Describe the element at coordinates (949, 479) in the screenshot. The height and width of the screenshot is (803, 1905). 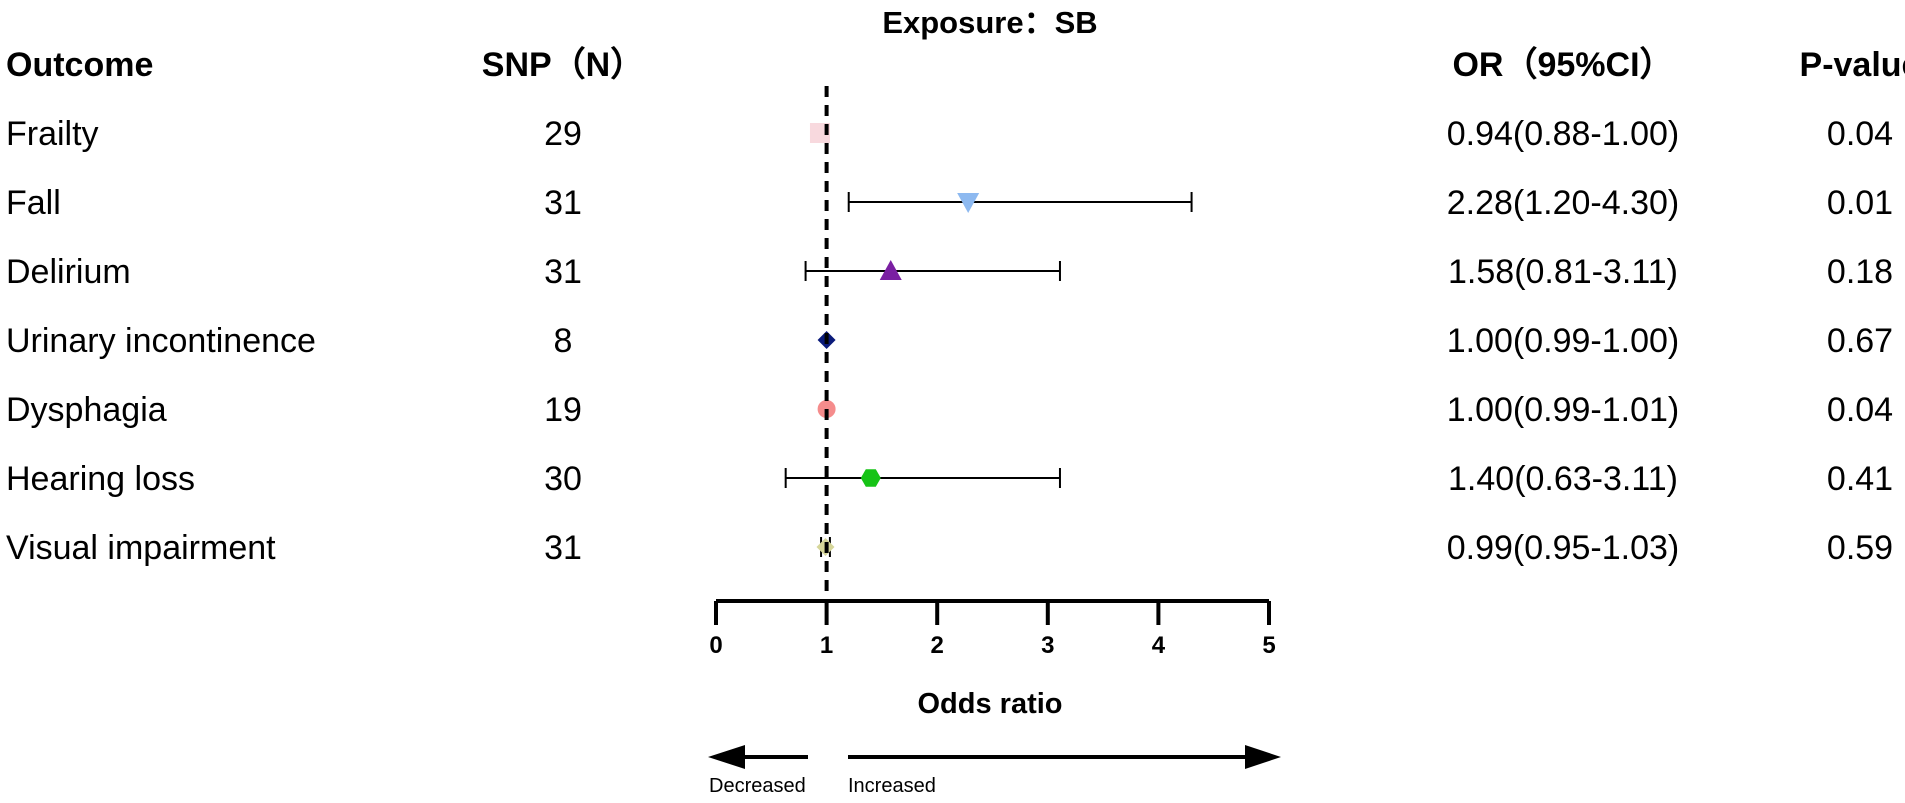
I see `forest-row: Hearing loss 30 1.40(0.63-3.11) 0.41` at that location.